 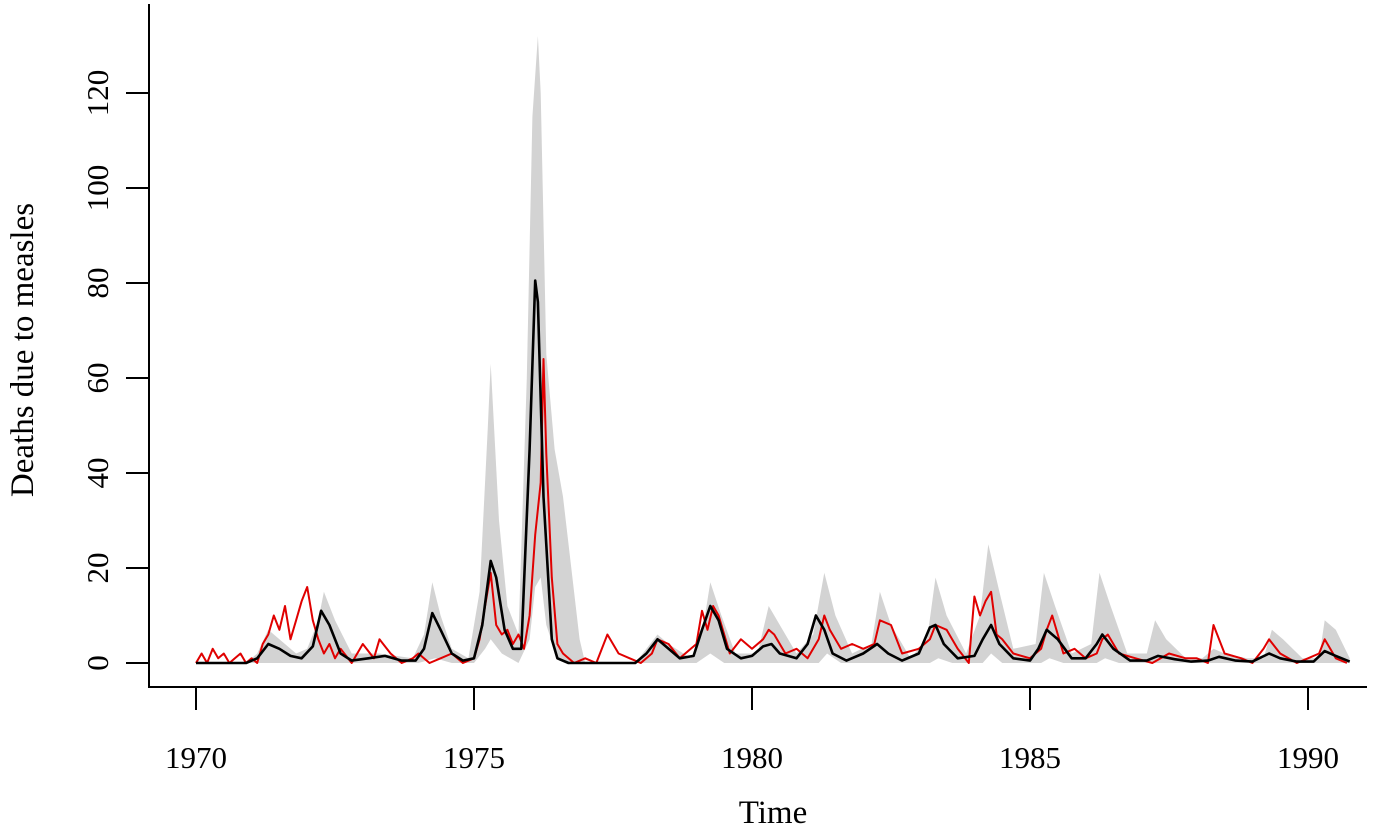 What do you see at coordinates (97, 568) in the screenshot?
I see `y-tick-label: 20` at bounding box center [97, 568].